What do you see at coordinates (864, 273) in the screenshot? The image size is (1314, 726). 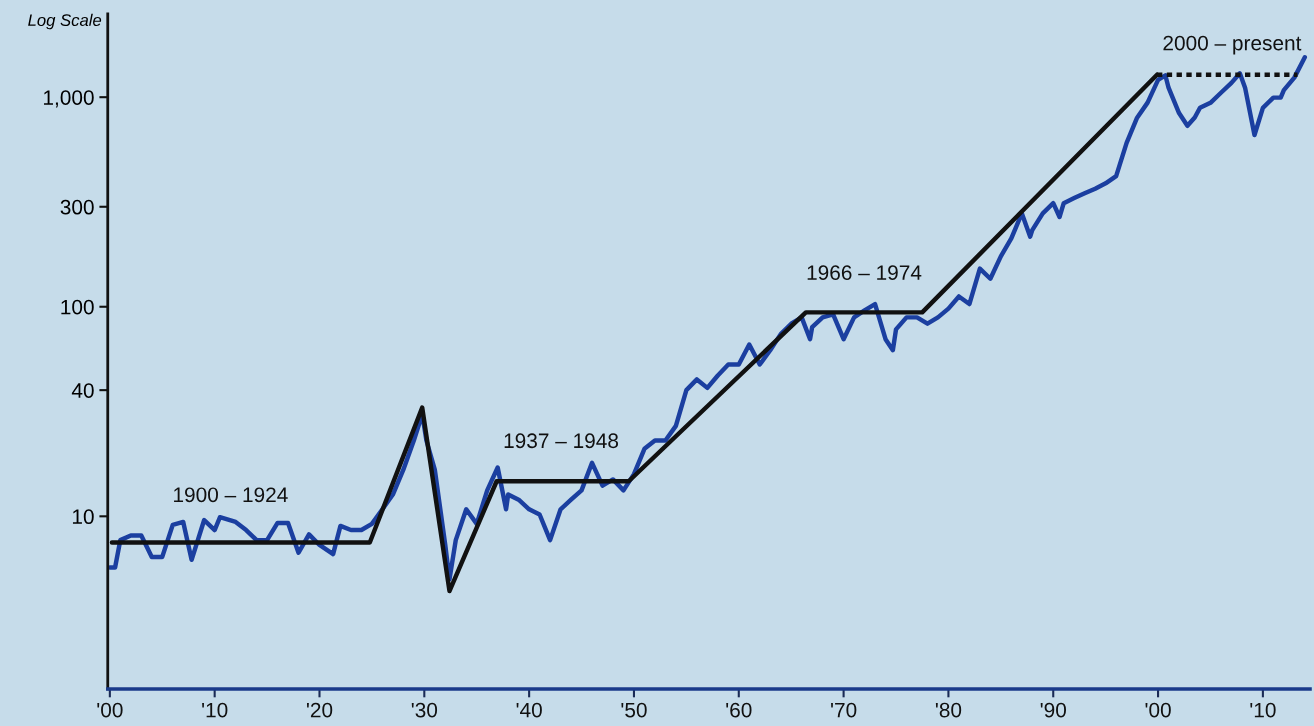 I see `annotation: 1966 – 1974` at bounding box center [864, 273].